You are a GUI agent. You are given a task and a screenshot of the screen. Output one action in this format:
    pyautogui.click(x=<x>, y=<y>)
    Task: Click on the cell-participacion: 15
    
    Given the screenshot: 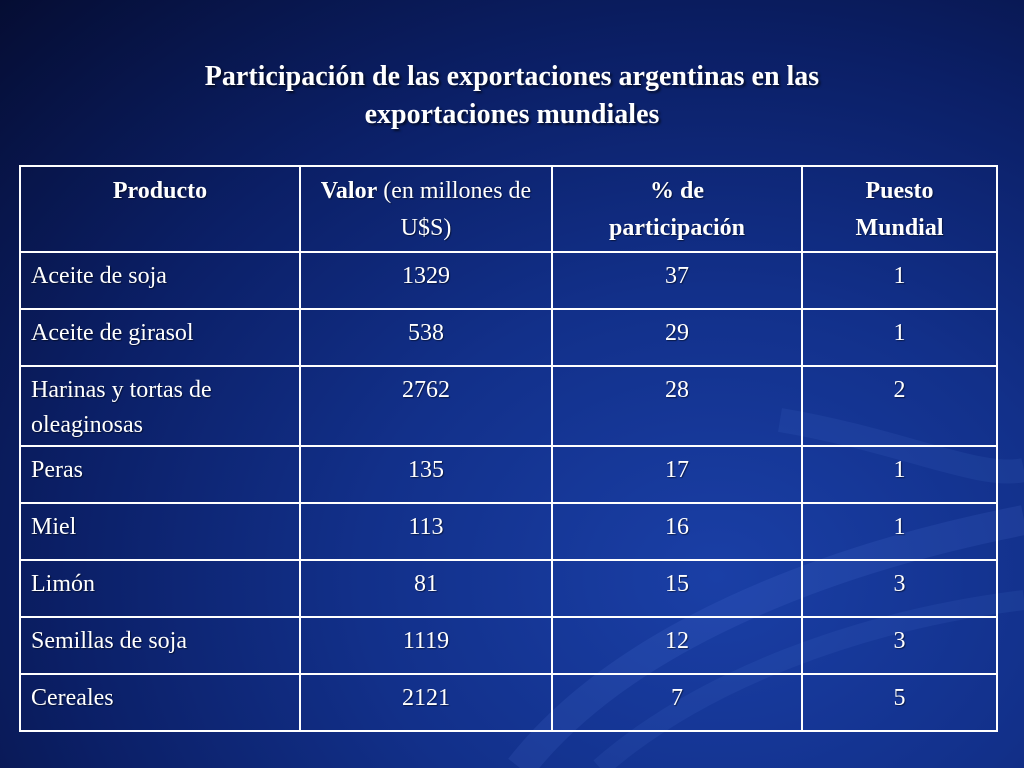 What is the action you would take?
    pyautogui.click(x=677, y=588)
    